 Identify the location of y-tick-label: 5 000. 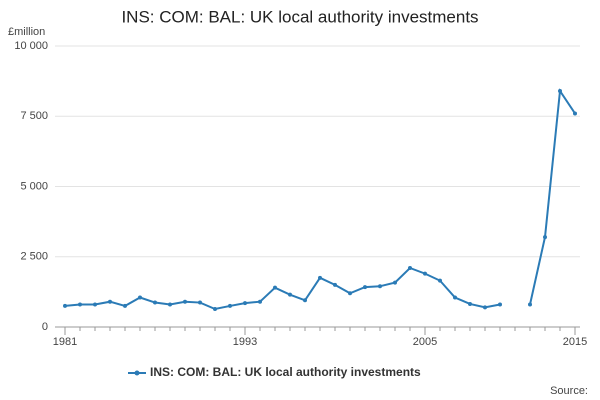
(34, 186).